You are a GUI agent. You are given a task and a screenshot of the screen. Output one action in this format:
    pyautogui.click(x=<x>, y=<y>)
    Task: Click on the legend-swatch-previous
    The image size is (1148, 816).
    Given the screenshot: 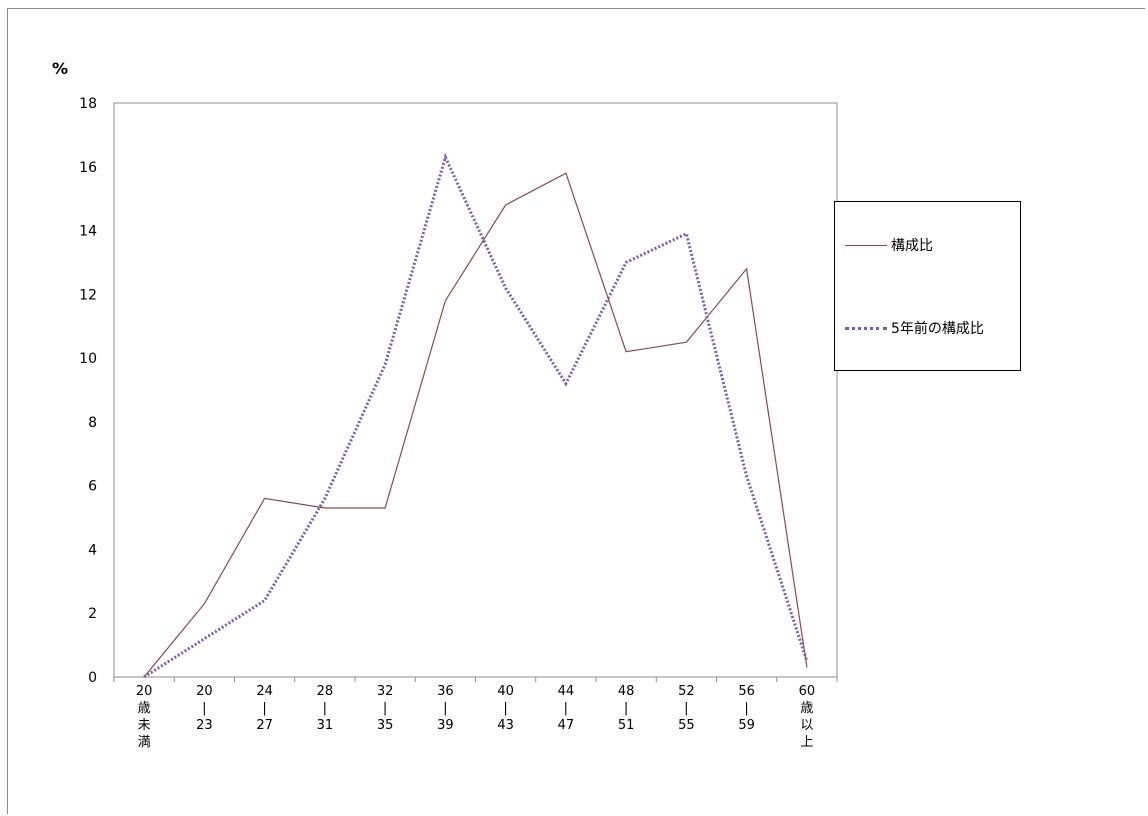 What is the action you would take?
    pyautogui.click(x=866, y=328)
    